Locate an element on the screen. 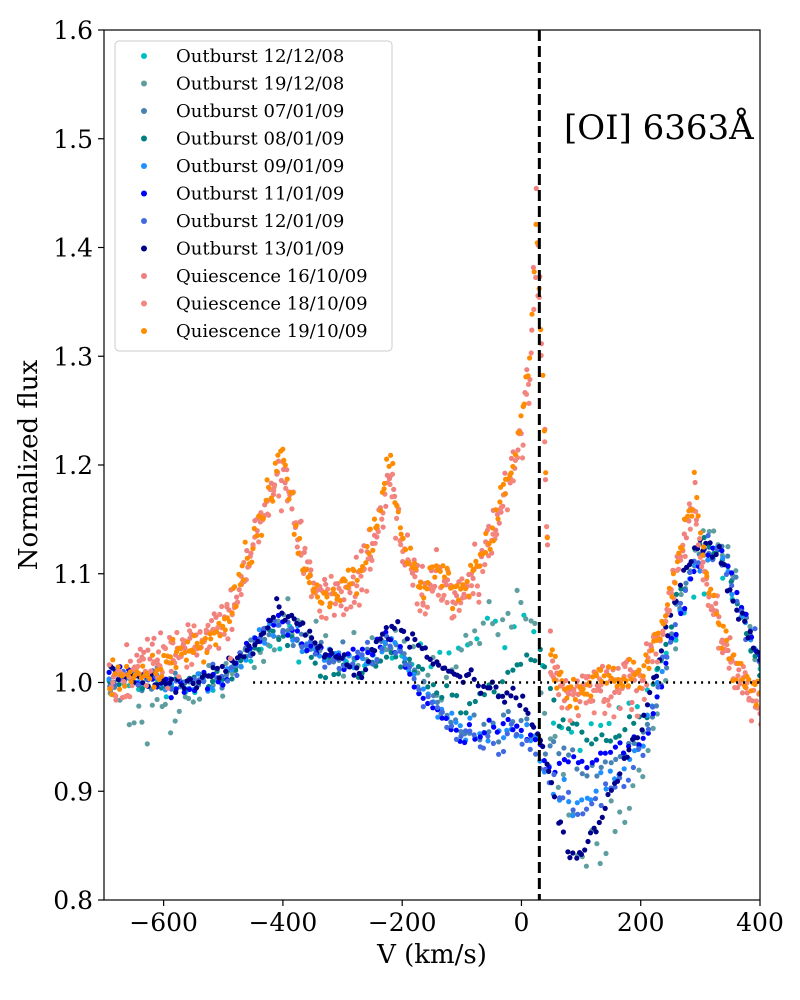 The height and width of the screenshot is (1000, 800). legend-entry: Quiescence 16/10/09 is located at coordinates (272, 276).